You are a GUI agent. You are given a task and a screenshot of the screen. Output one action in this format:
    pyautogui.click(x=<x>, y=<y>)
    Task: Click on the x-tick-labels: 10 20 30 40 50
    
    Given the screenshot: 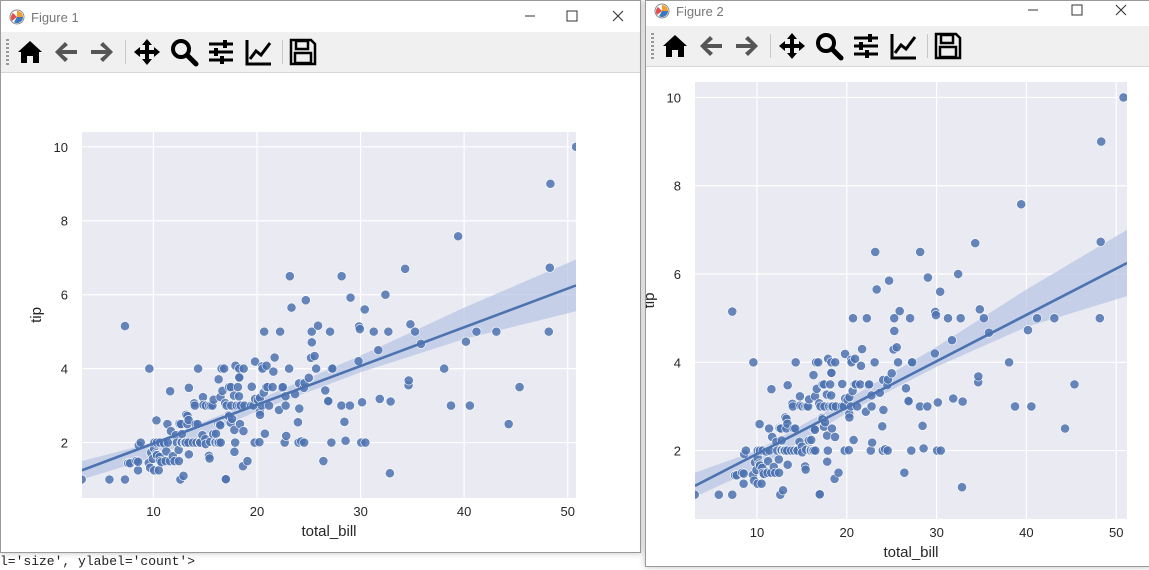 What is the action you would take?
    pyautogui.click(x=360, y=511)
    